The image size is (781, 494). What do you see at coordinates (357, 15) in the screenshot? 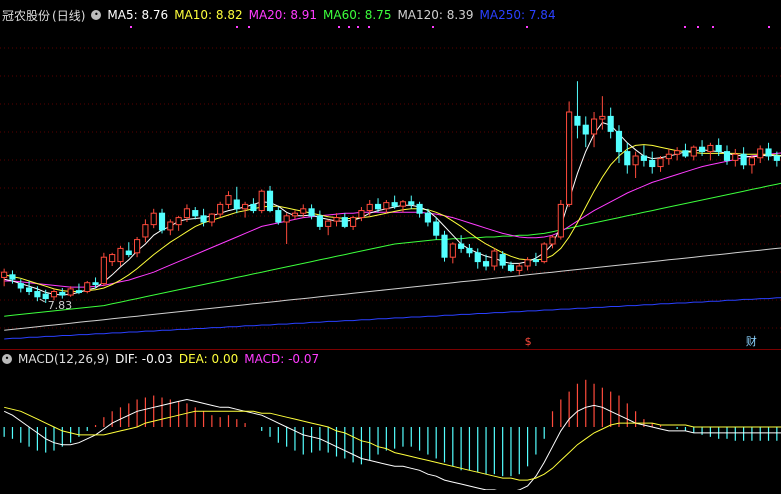
I see `ma60-legend: MA60: 8.75` at bounding box center [357, 15].